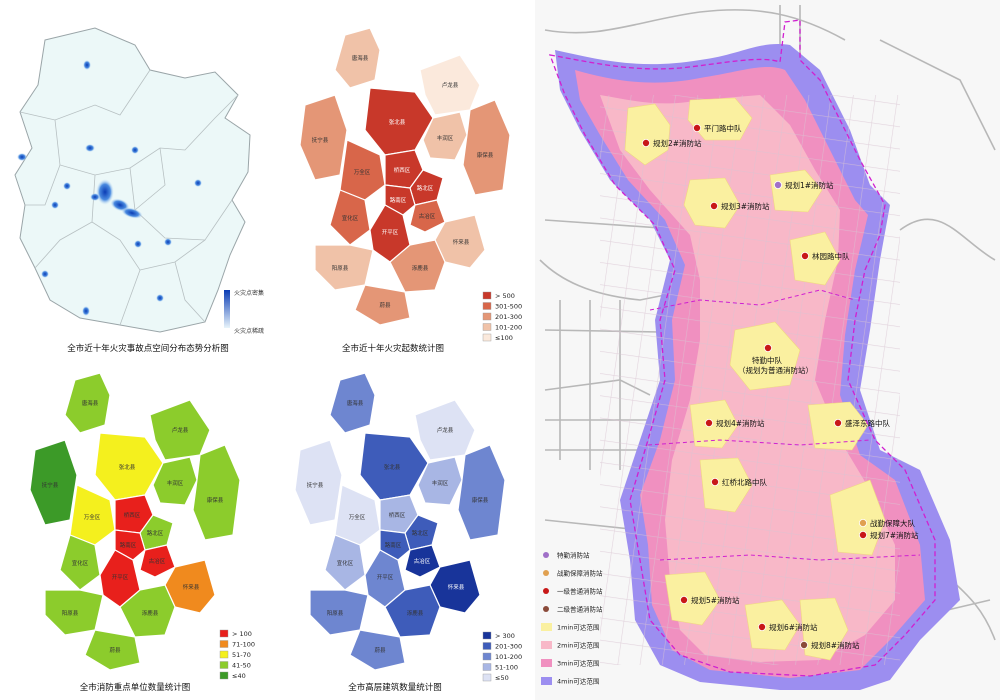 The height and width of the screenshot is (700, 1000). Describe the element at coordinates (580, 609) in the screenshot. I see `legend-label: 二级普通消防站` at that location.